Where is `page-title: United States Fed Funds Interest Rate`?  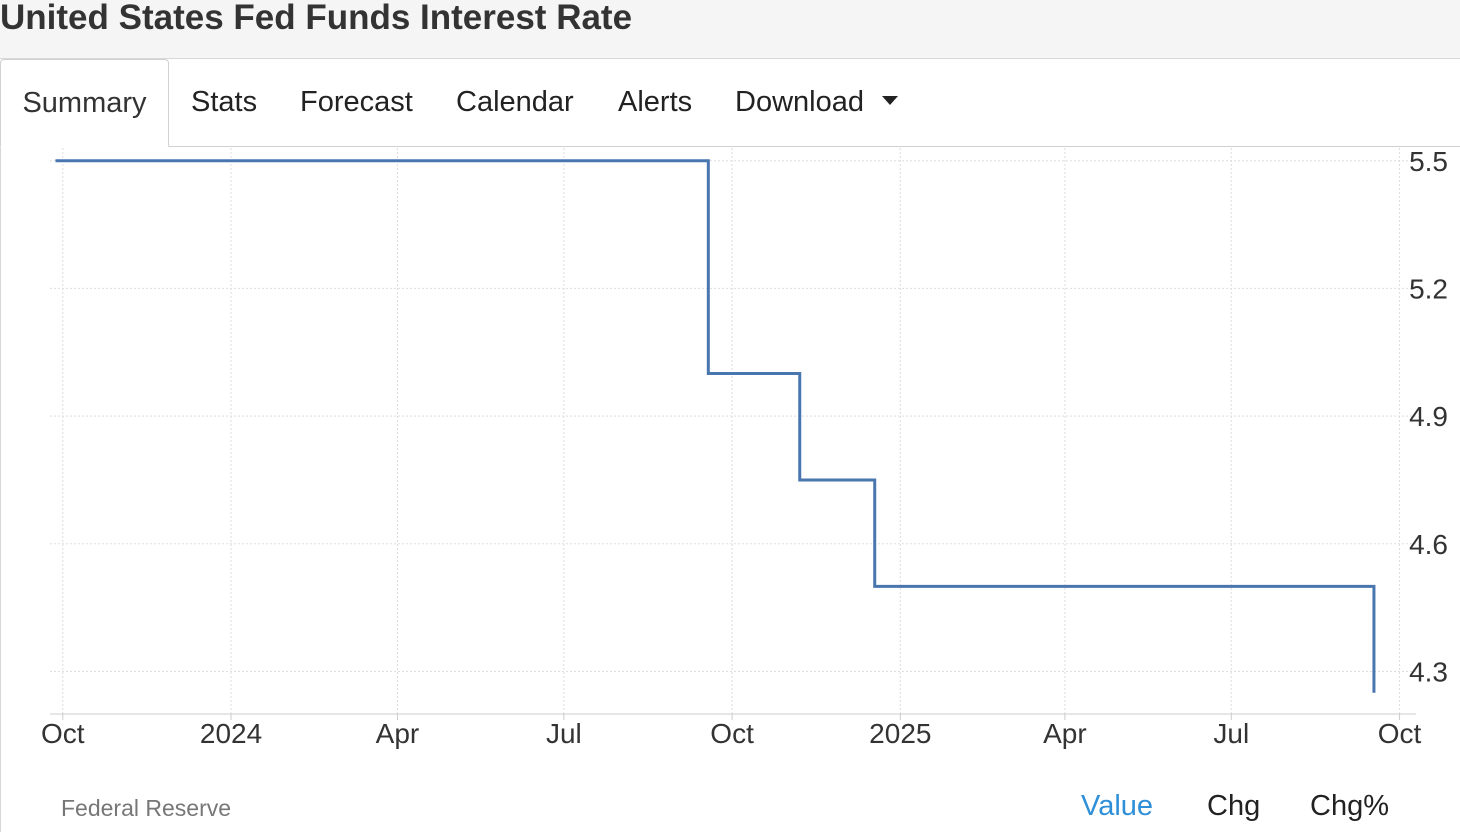 page-title: United States Fed Funds Interest Rate is located at coordinates (316, 18).